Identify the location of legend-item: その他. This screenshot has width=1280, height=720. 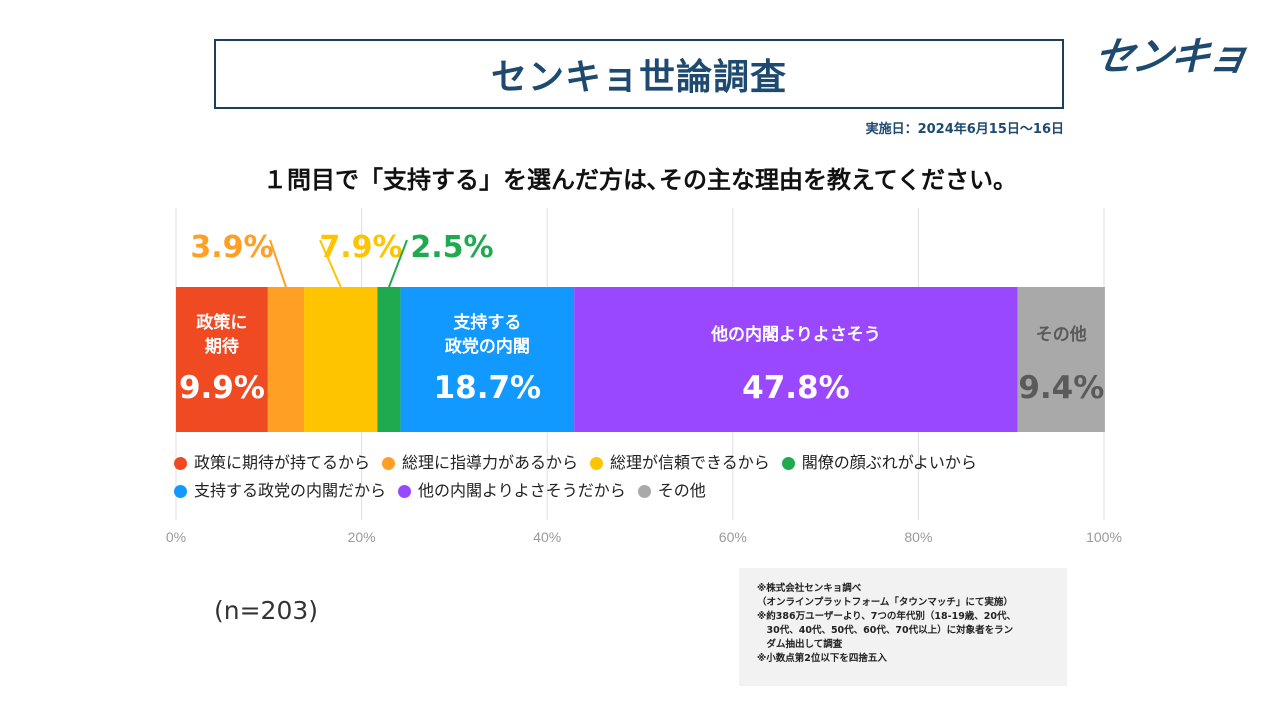
(671, 491).